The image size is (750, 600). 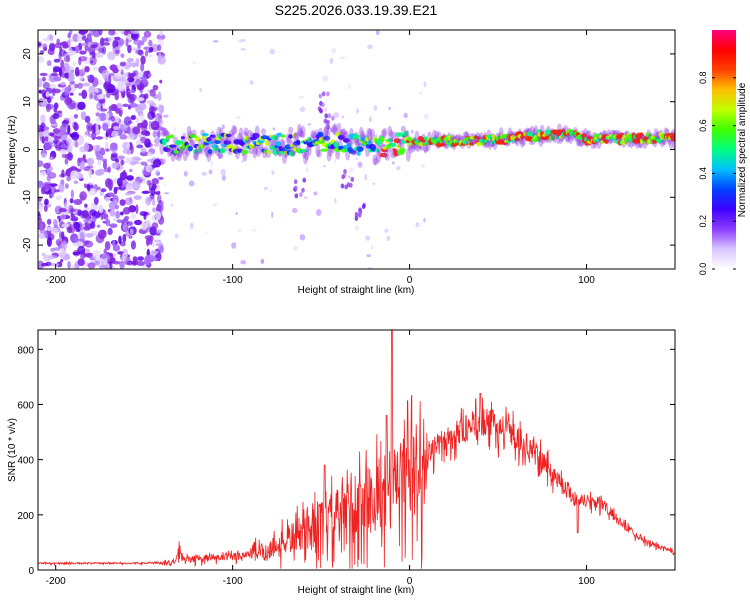 I want to click on snr-xlabel: Height of straight line (km), so click(x=356, y=590).